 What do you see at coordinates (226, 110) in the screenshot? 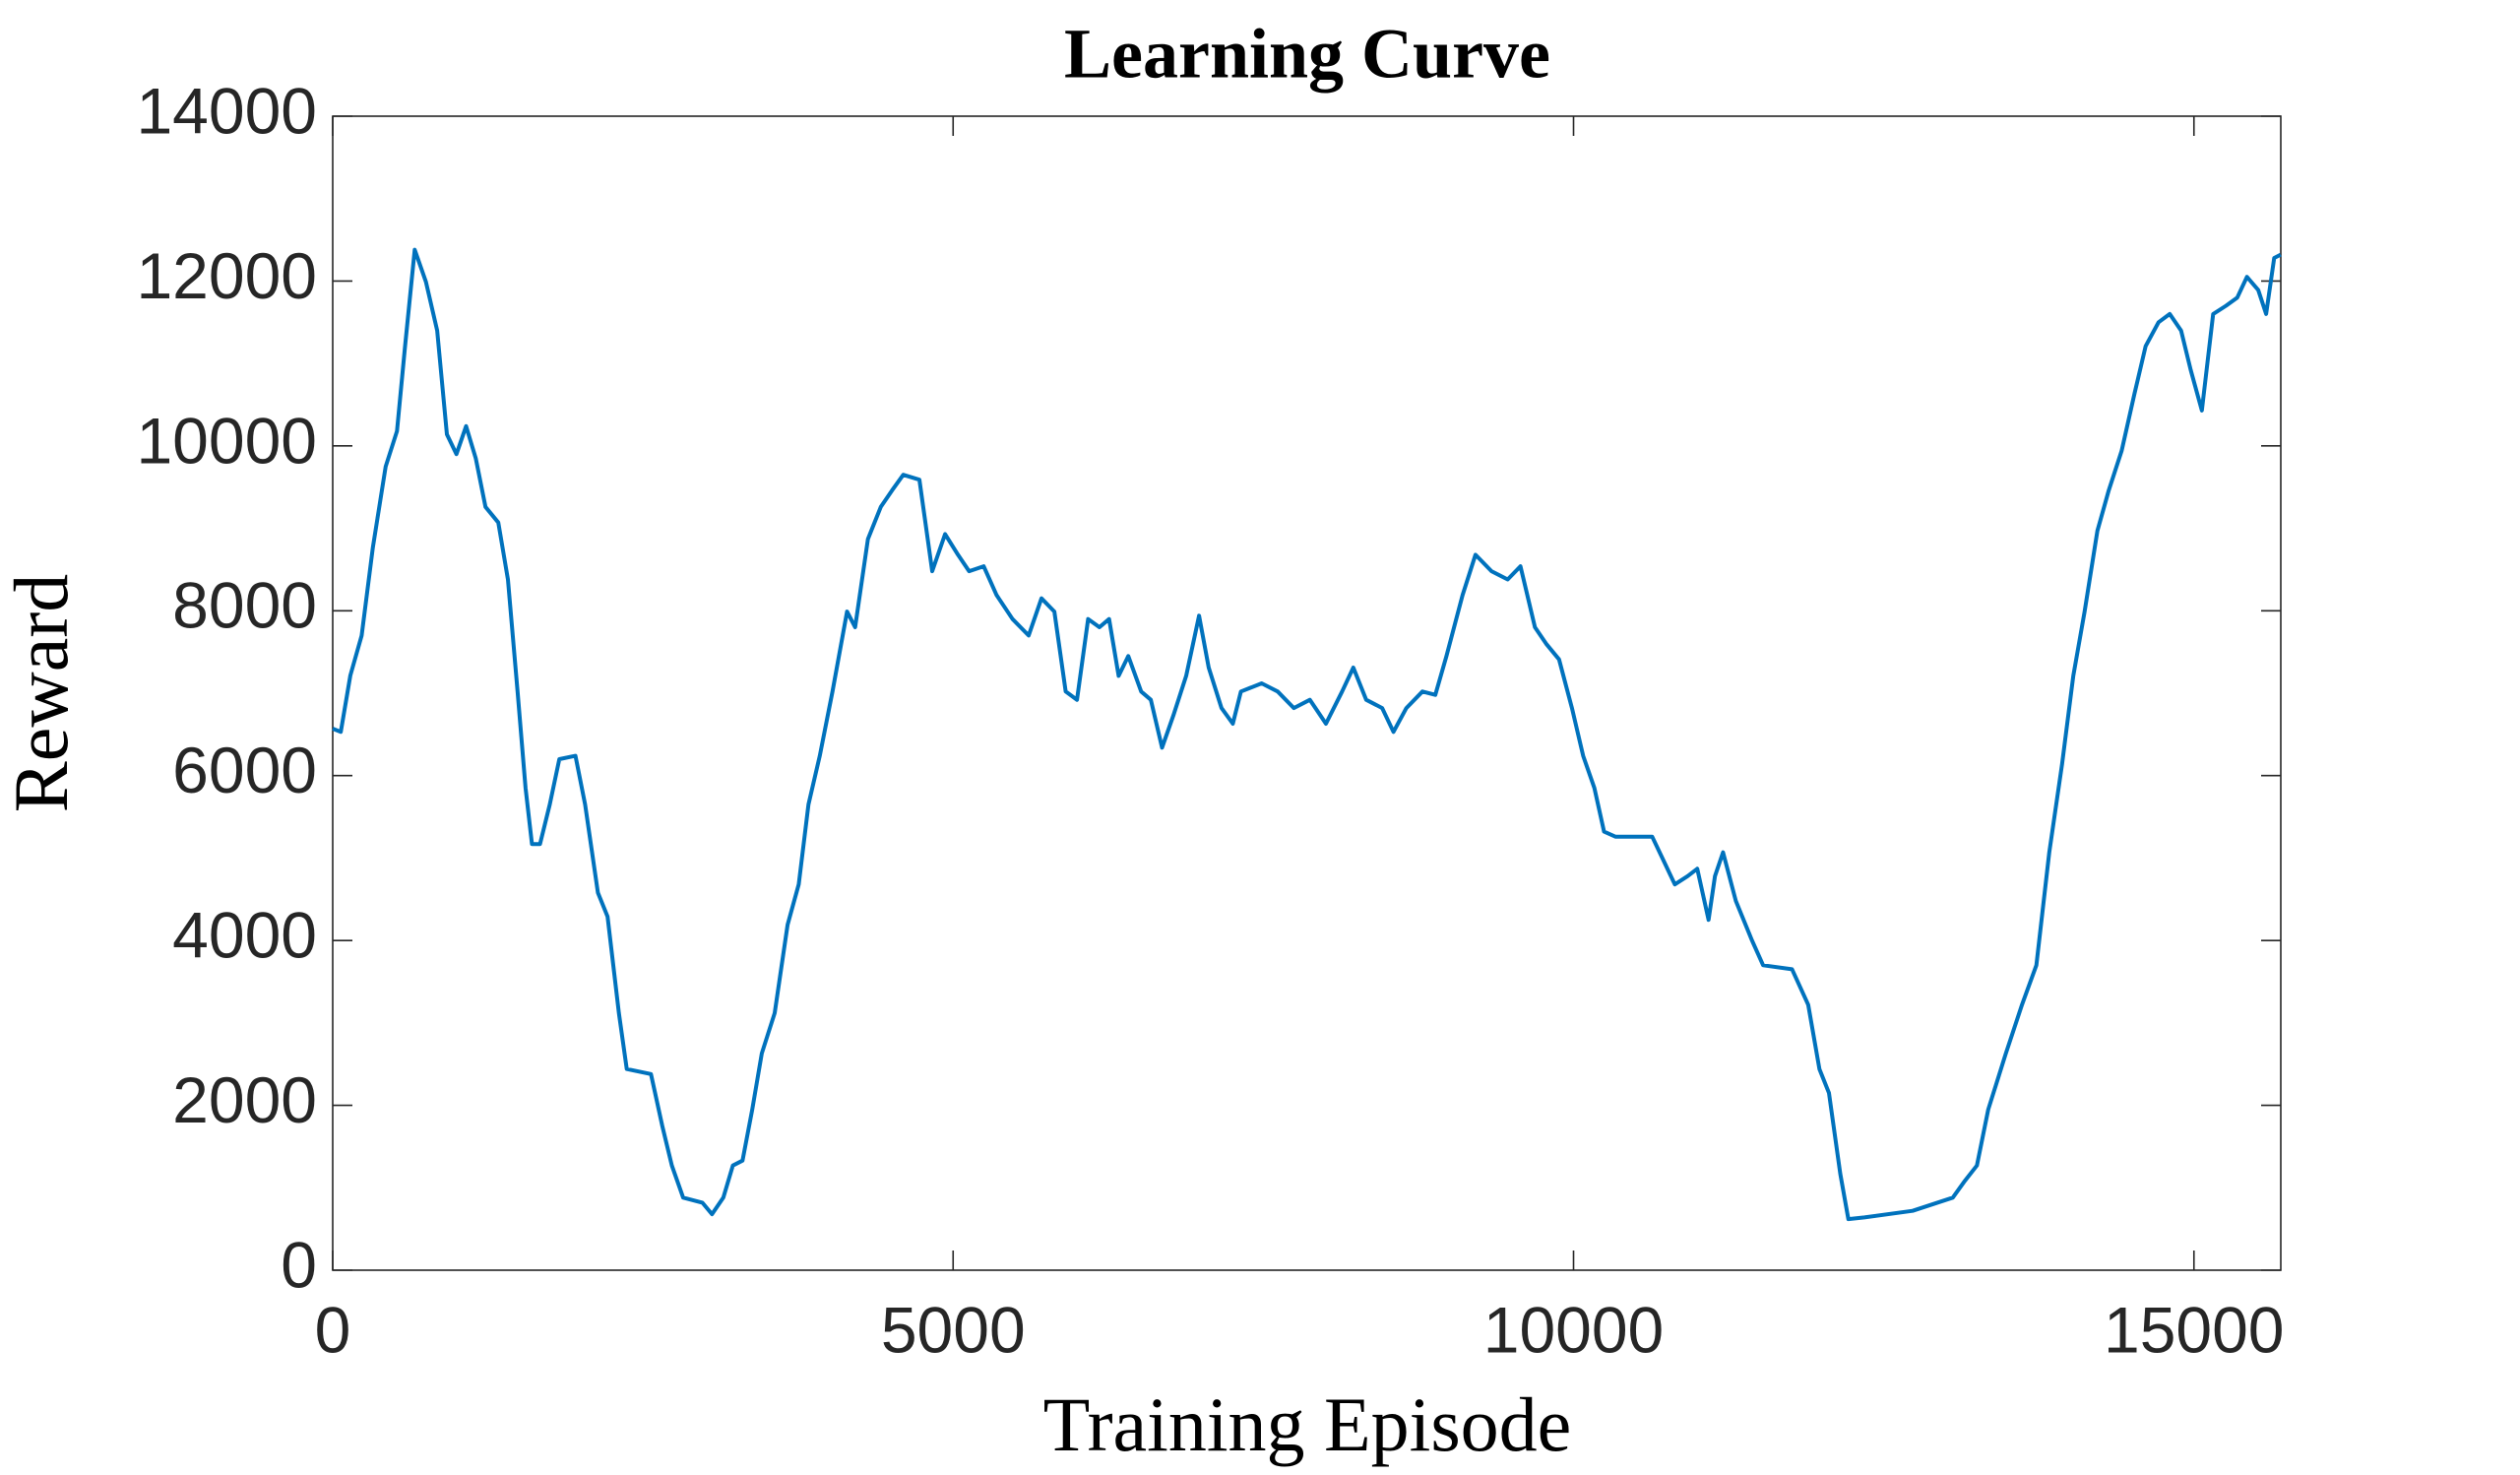
I see `y-tick-label: 14000` at bounding box center [226, 110].